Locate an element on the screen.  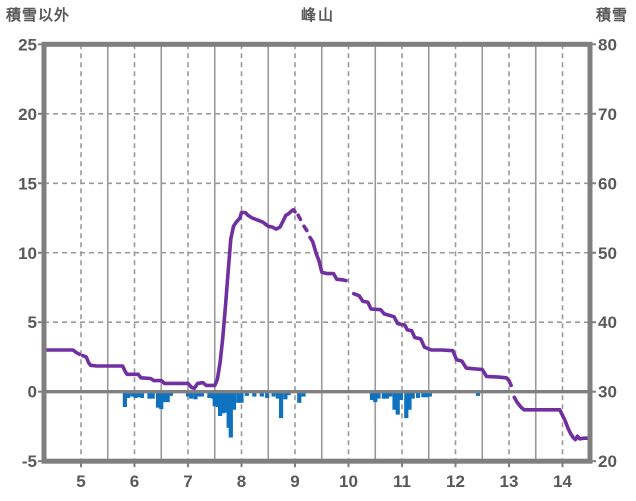
left-tick-label: 0 is located at coordinates (32, 392).